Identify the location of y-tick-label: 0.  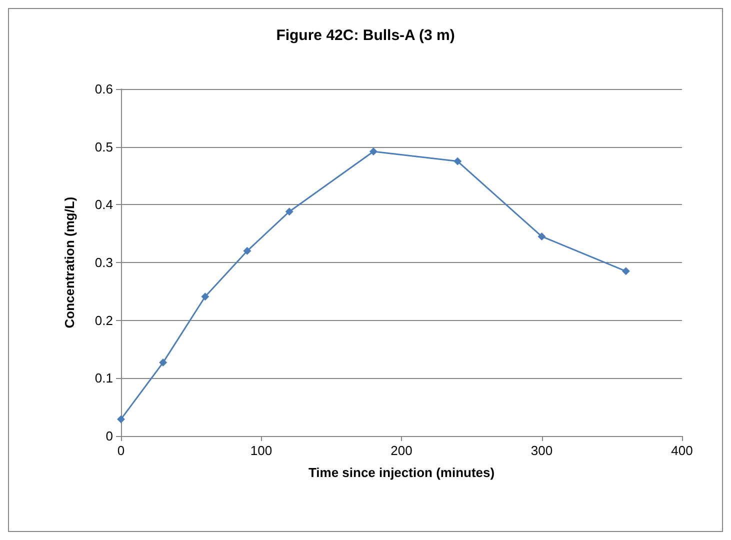
(109, 436).